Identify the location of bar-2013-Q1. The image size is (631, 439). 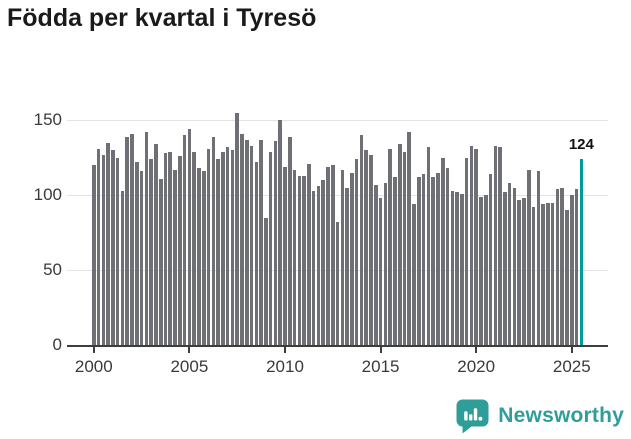
(342, 257).